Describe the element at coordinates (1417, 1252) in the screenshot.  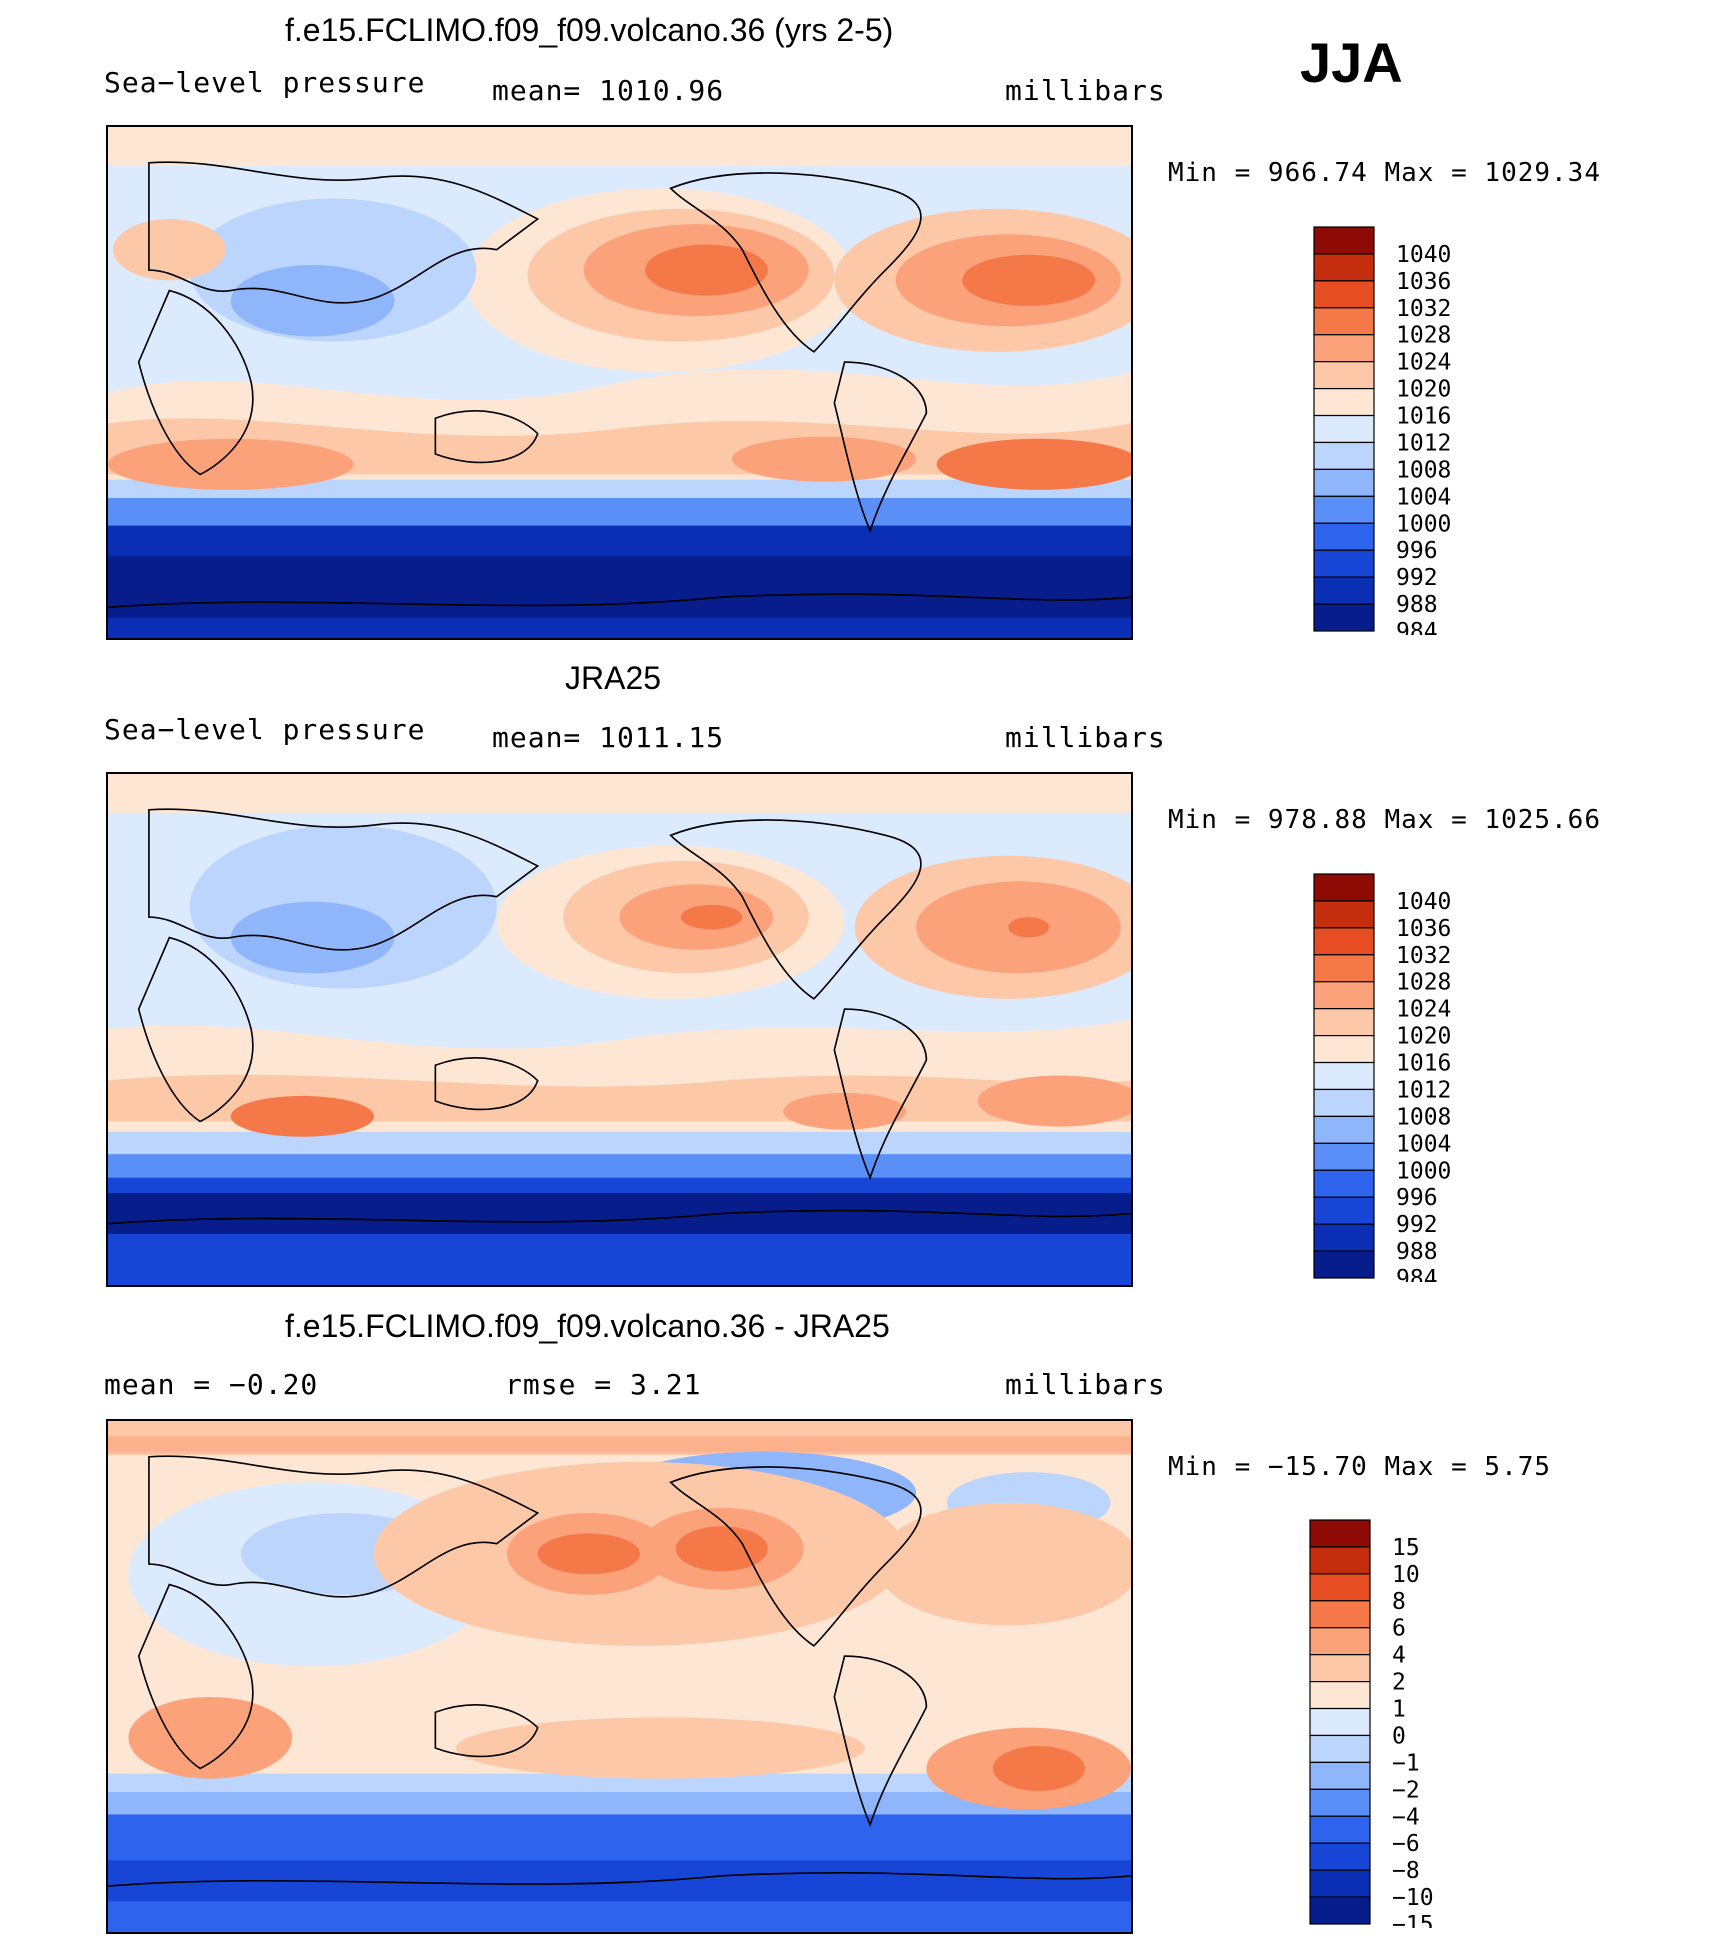
I see `colorbar-label: 988` at that location.